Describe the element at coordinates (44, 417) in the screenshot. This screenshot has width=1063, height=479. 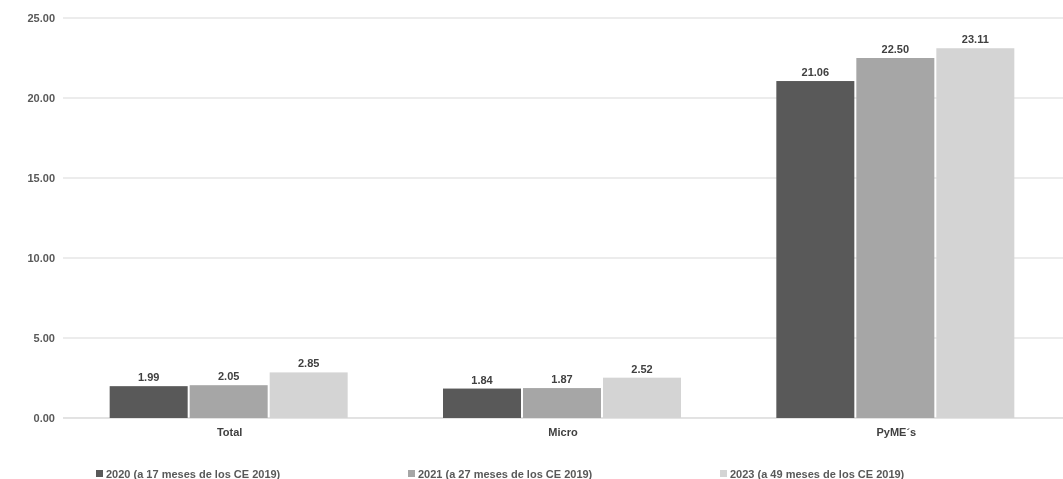
I see `y-tick-label: 0.00` at that location.